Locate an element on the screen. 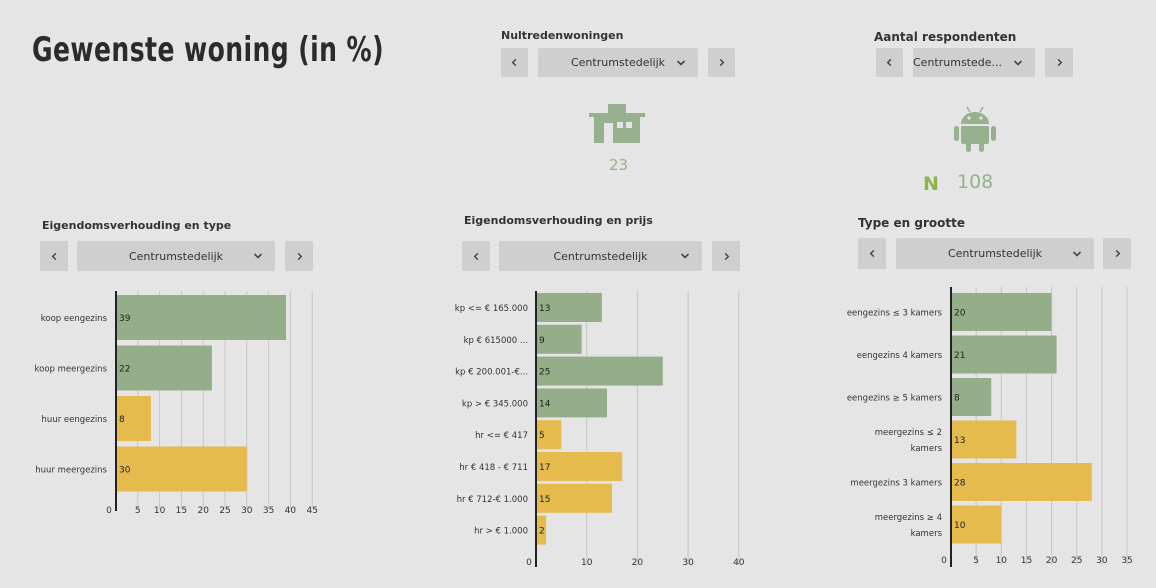  respondenten-value: 108 is located at coordinates (975, 182).